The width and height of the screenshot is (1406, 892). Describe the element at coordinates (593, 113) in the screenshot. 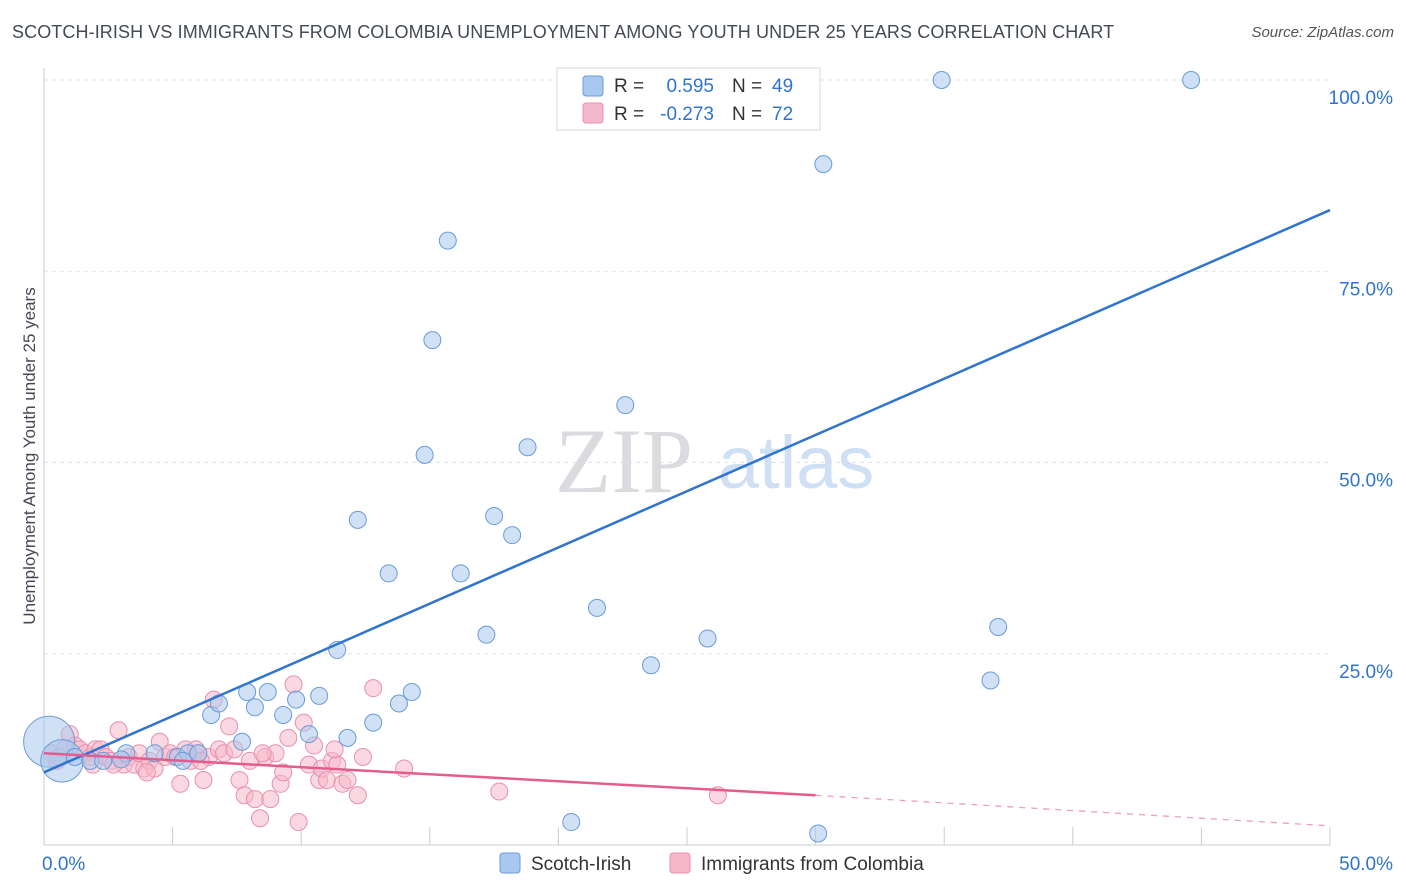

I see `stats-swatch-colombia` at that location.